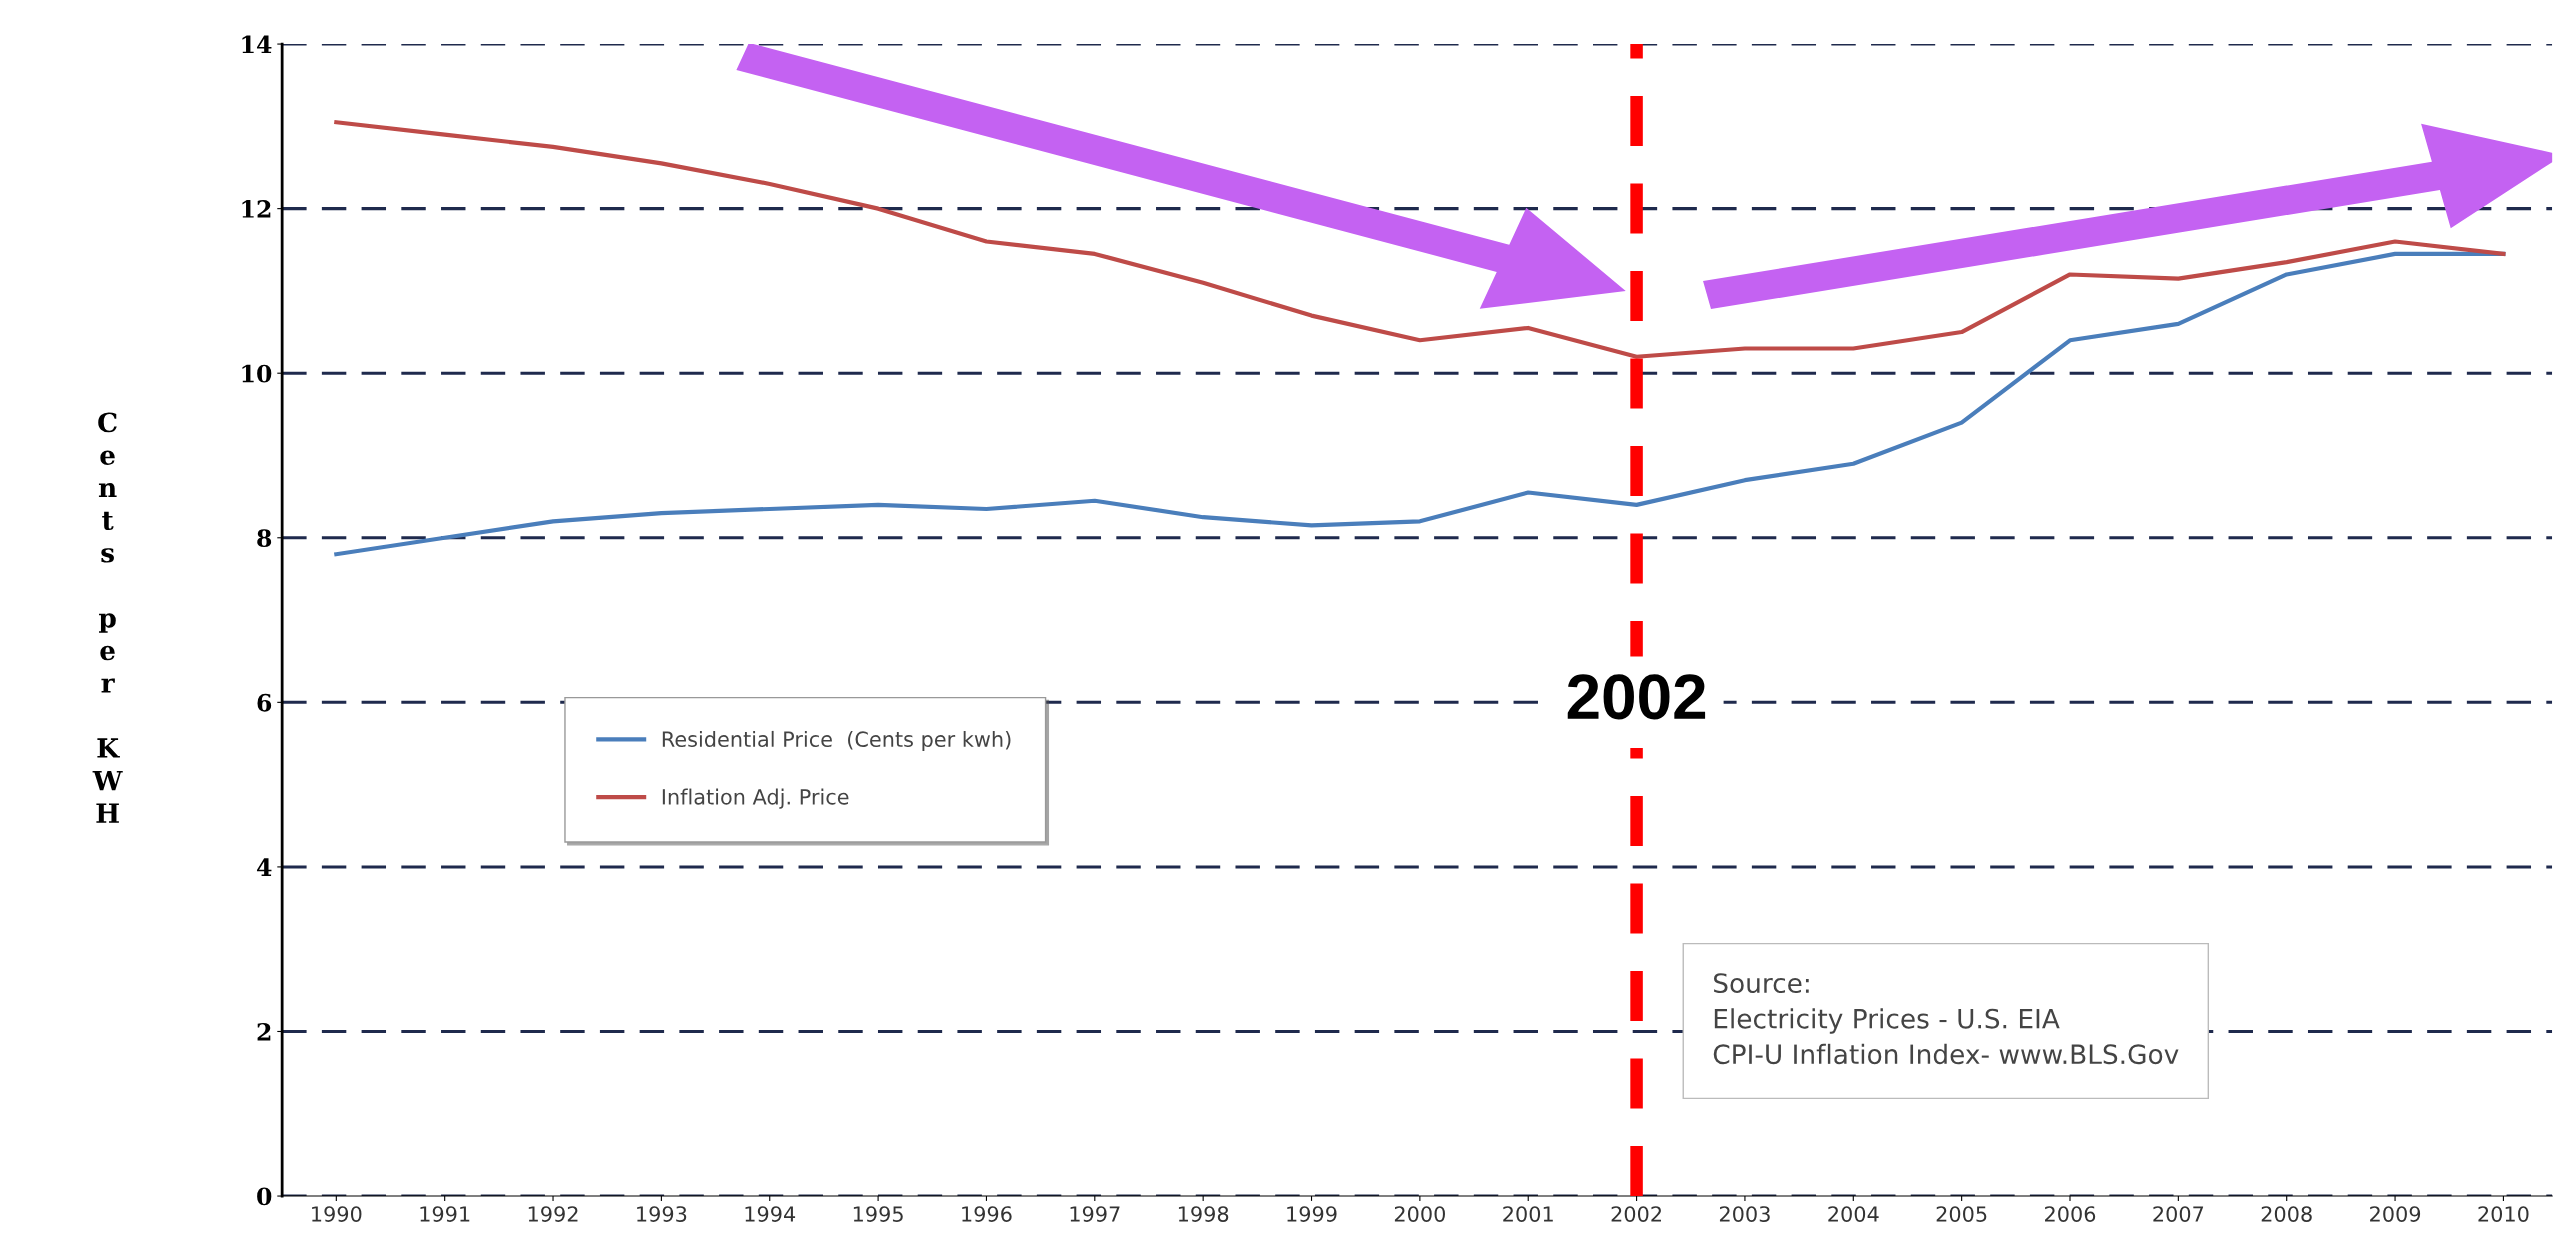 The image size is (2565, 1259). What do you see at coordinates (257, 373) in the screenshot?
I see `y-tick-label: 10` at bounding box center [257, 373].